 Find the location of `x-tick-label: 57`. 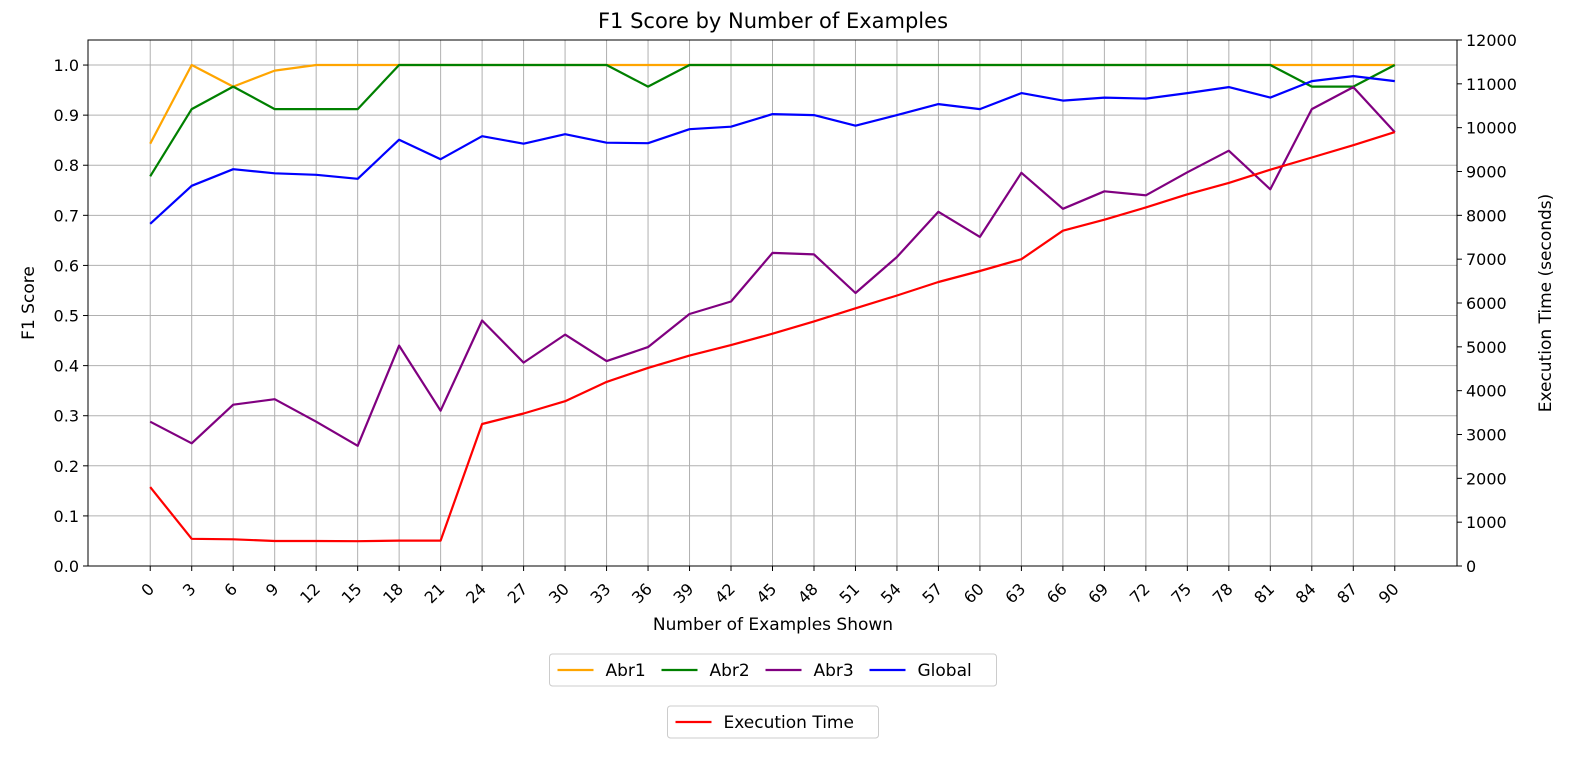

x-tick-label: 57 is located at coordinates (932, 593).